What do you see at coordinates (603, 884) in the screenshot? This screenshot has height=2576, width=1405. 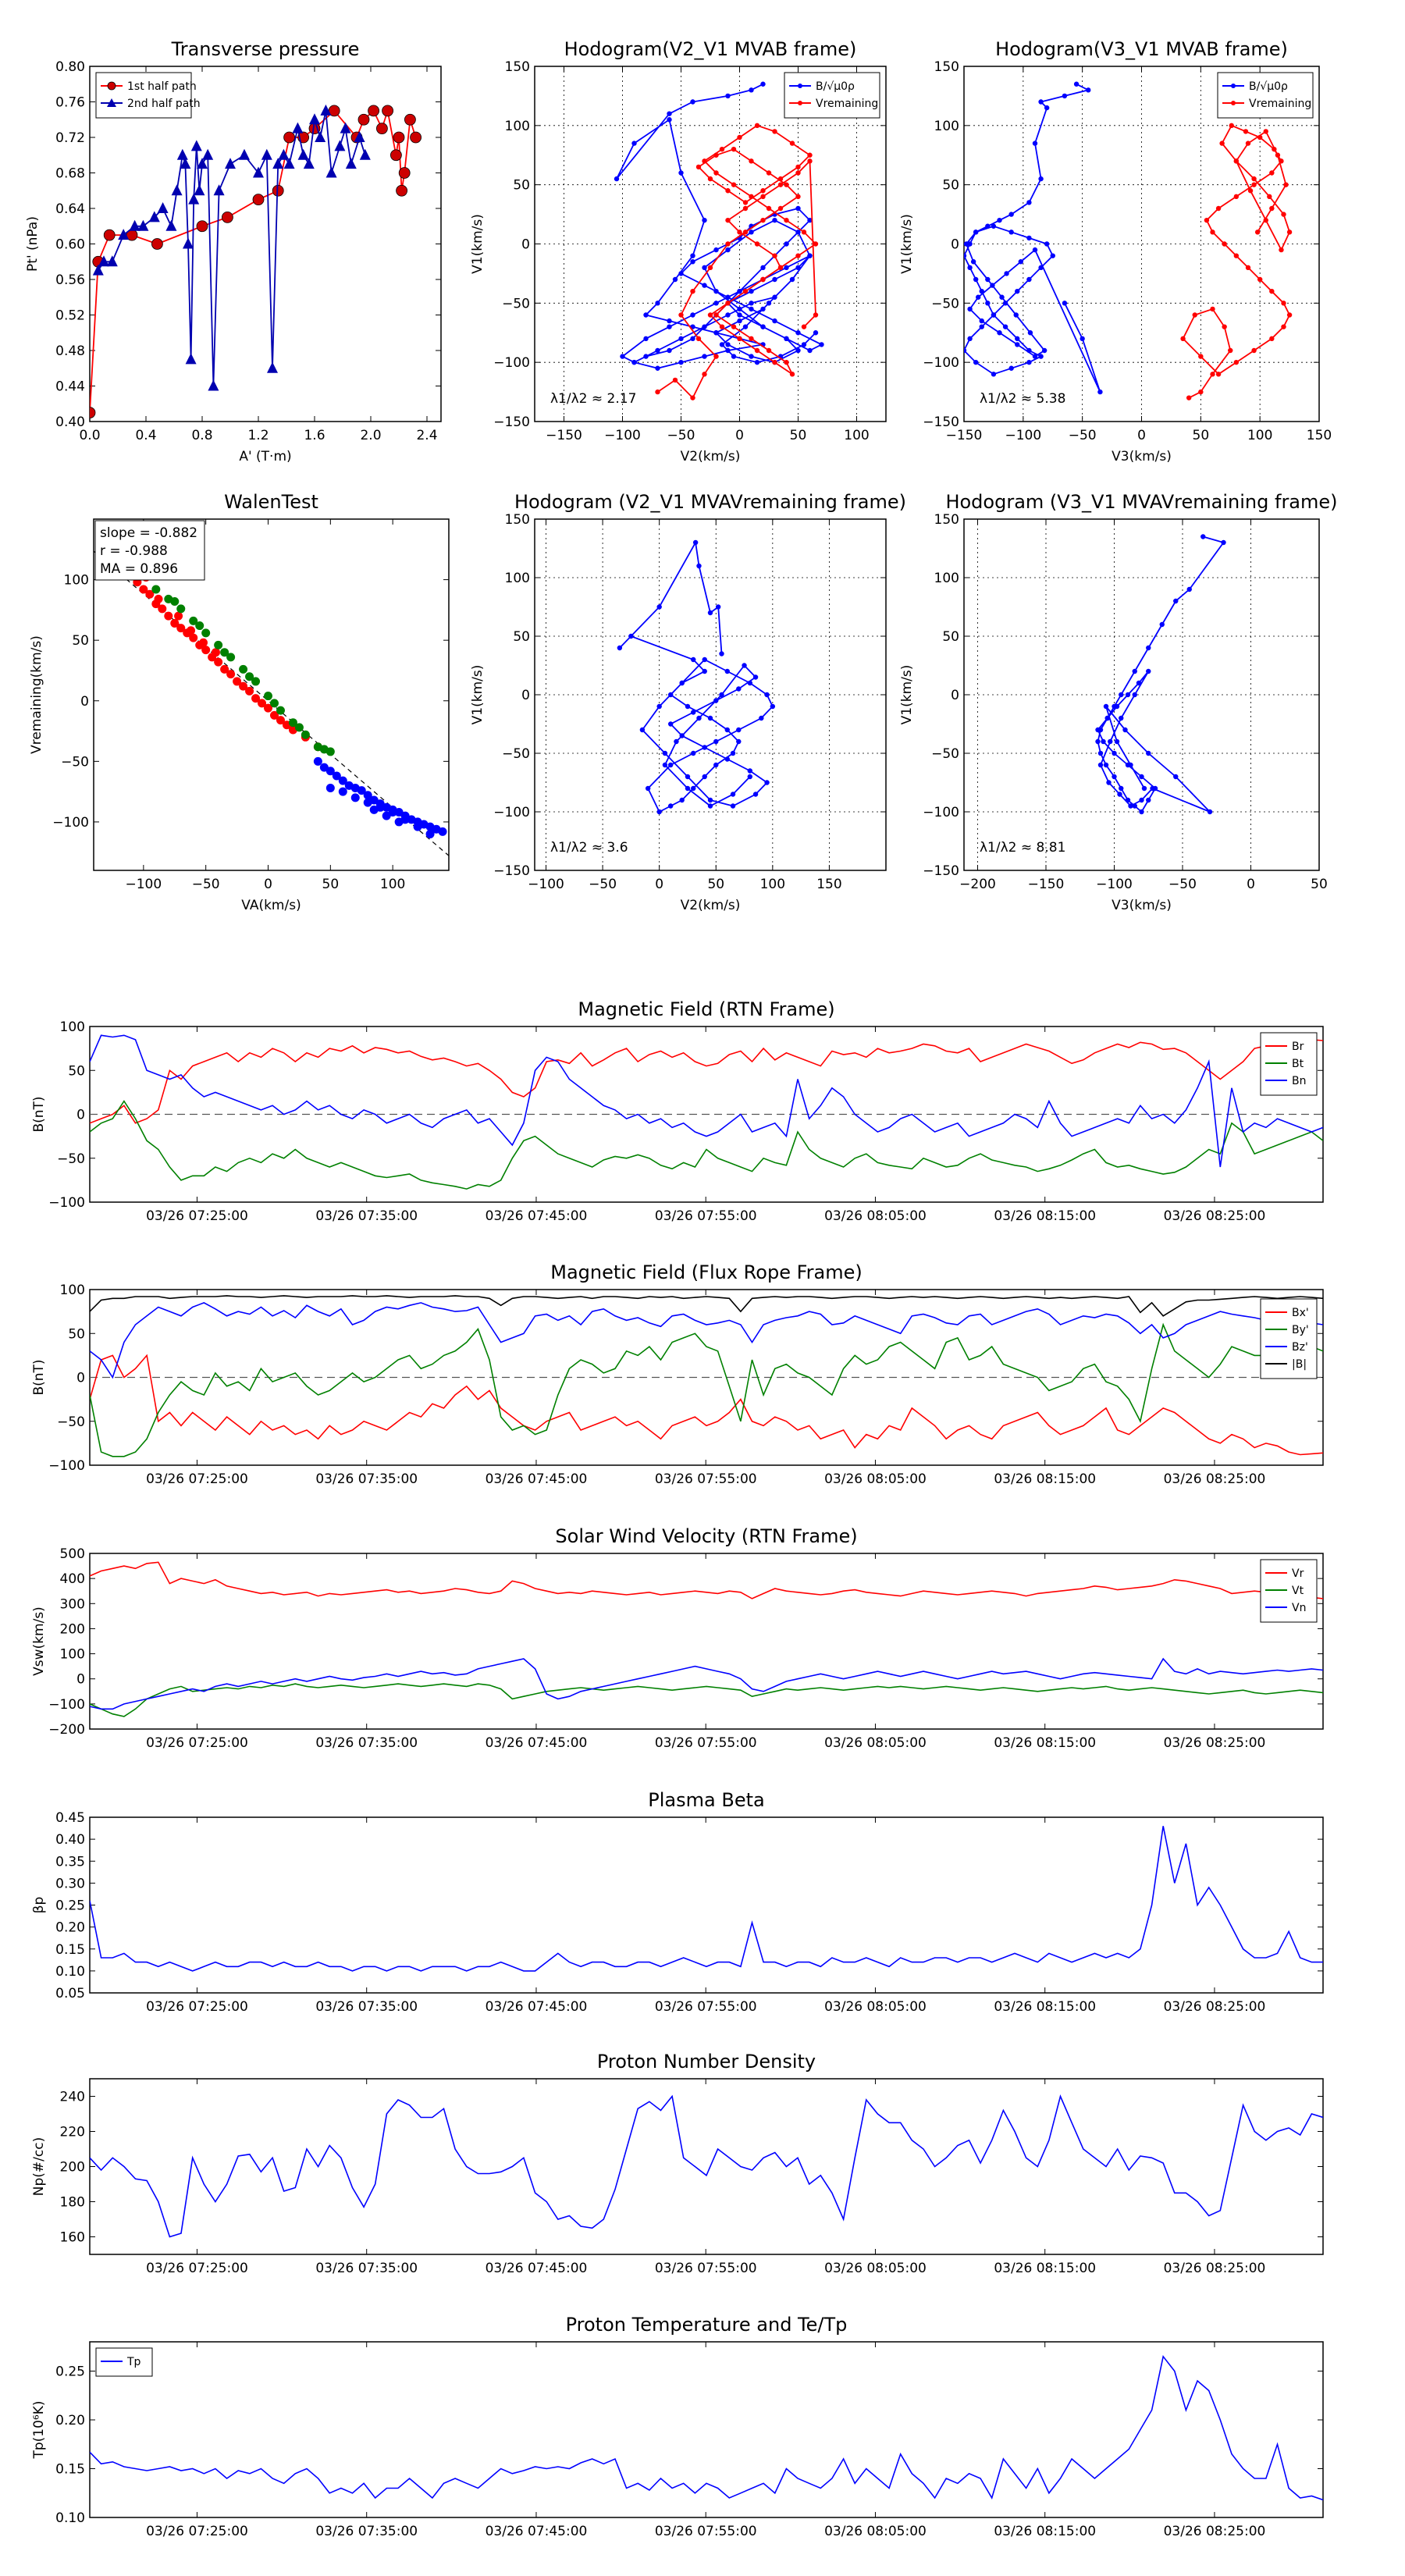 I see `x-tick-label: −50` at bounding box center [603, 884].